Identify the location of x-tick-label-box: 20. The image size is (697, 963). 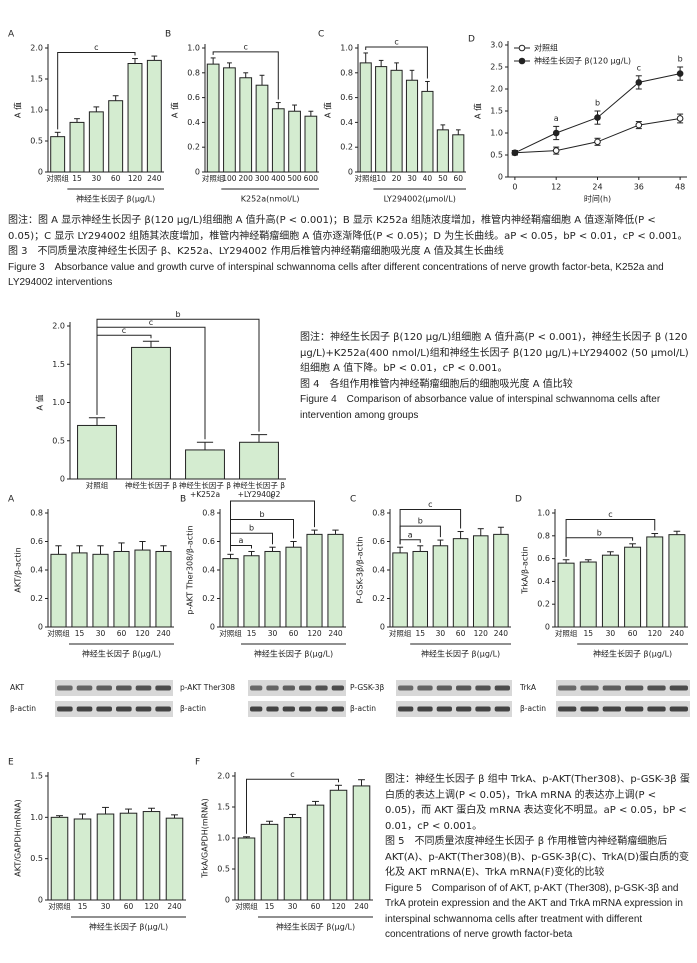
(397, 178).